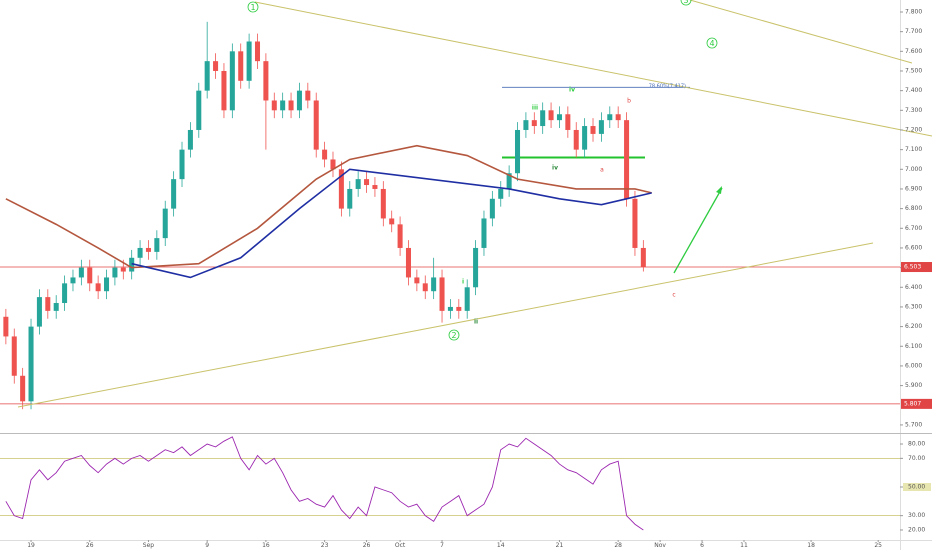  I want to click on trend-line, so click(801, 32).